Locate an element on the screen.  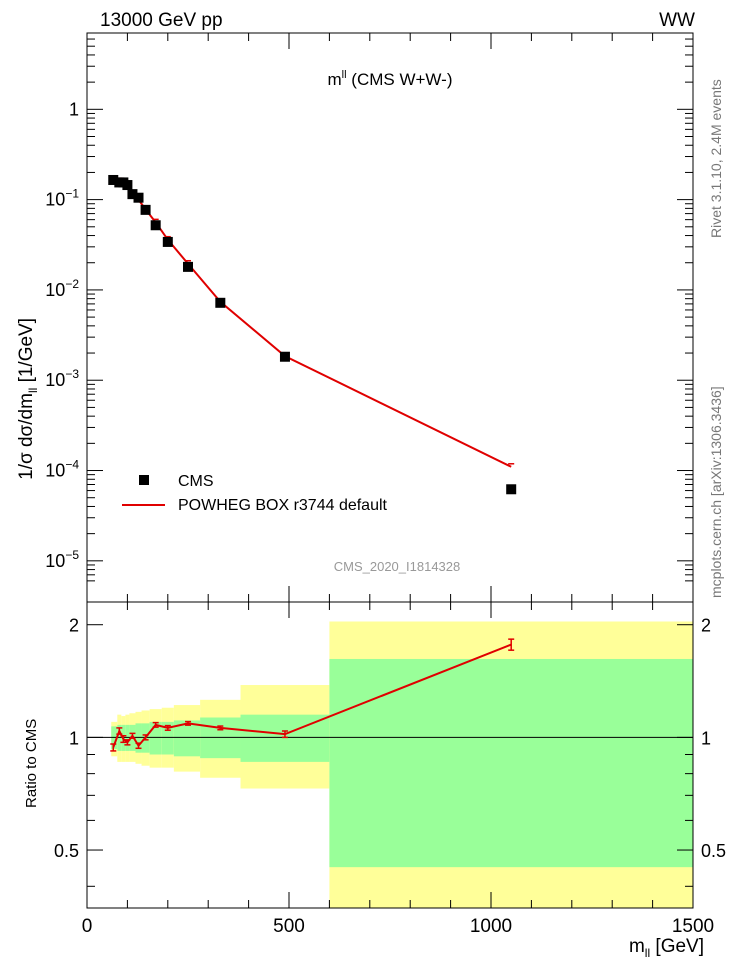
ratio-y-tick-label-left: 2 is located at coordinates (74, 626).